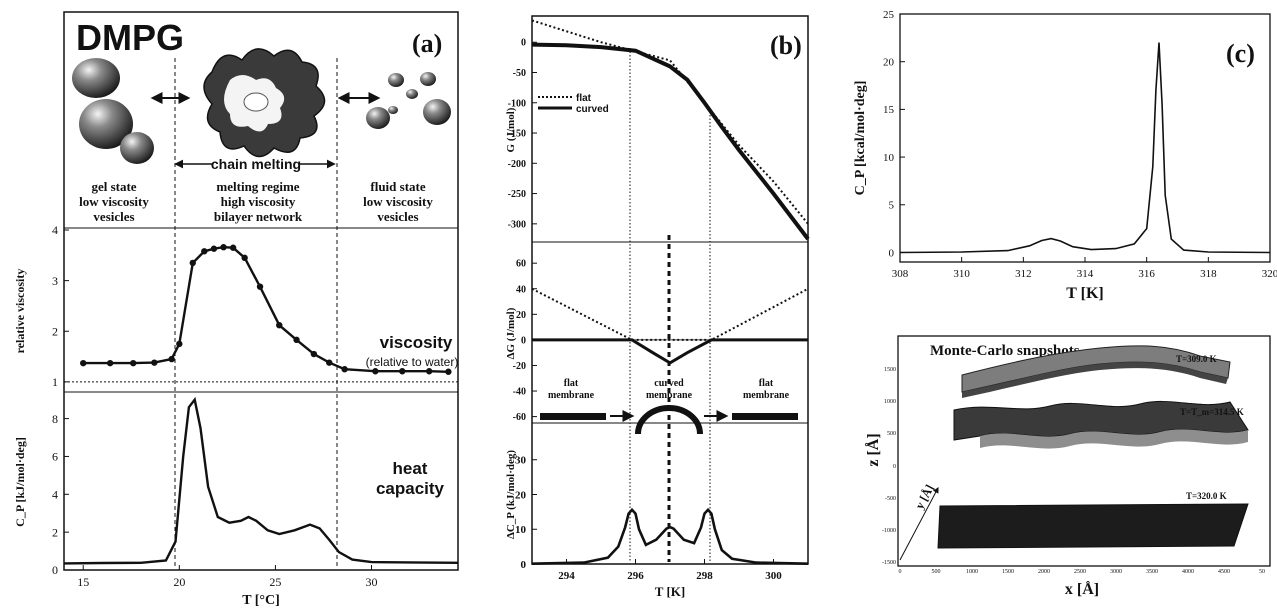 Image resolution: width=1277 pixels, height=611 pixels. I want to click on x-tick-label: 320, so click(1269, 274).